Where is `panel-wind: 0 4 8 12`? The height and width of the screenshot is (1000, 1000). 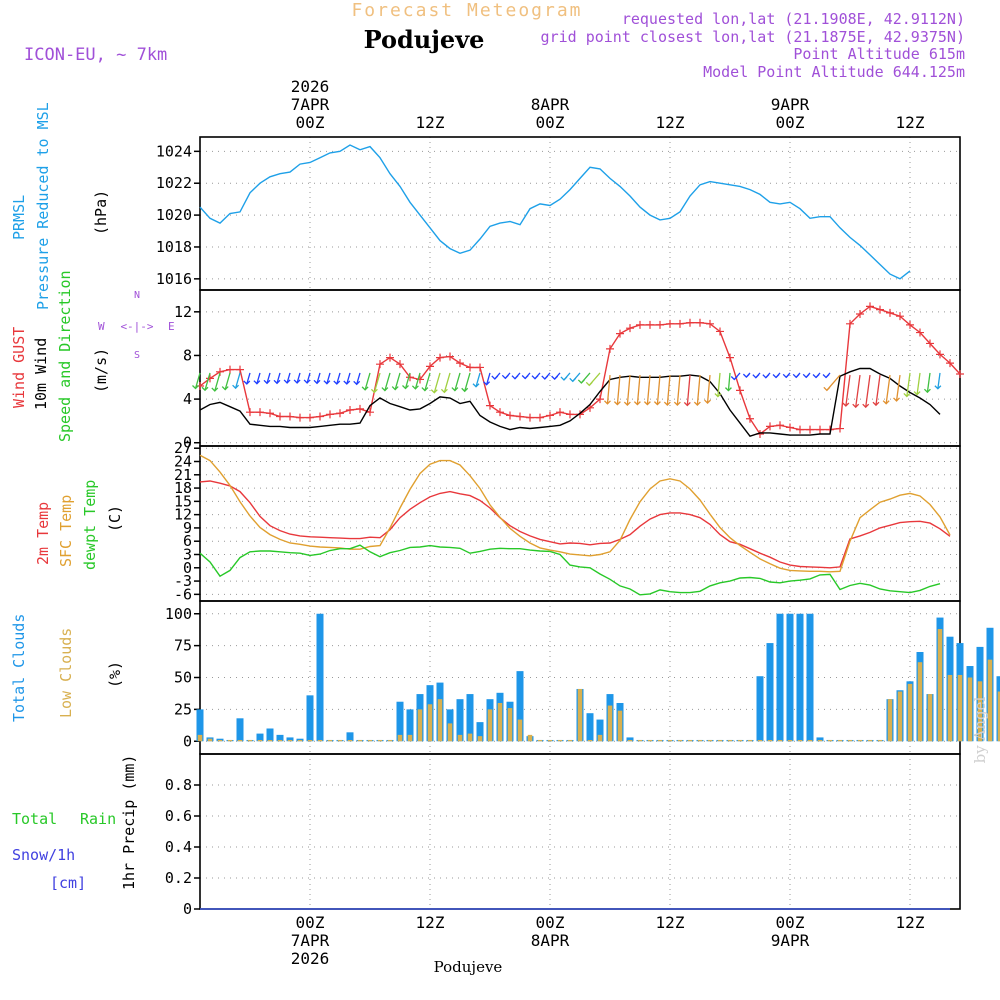 panel-wind: 0 4 8 12 is located at coordinates (569, 370).